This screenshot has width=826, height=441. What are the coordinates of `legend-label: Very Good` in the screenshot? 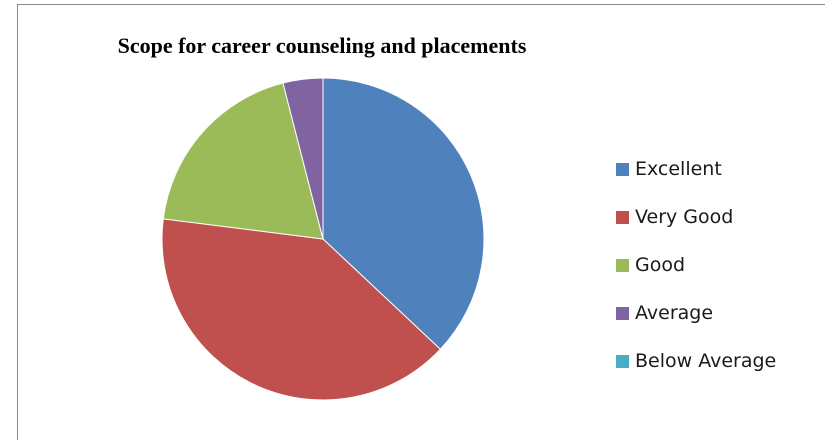 It's located at (684, 217).